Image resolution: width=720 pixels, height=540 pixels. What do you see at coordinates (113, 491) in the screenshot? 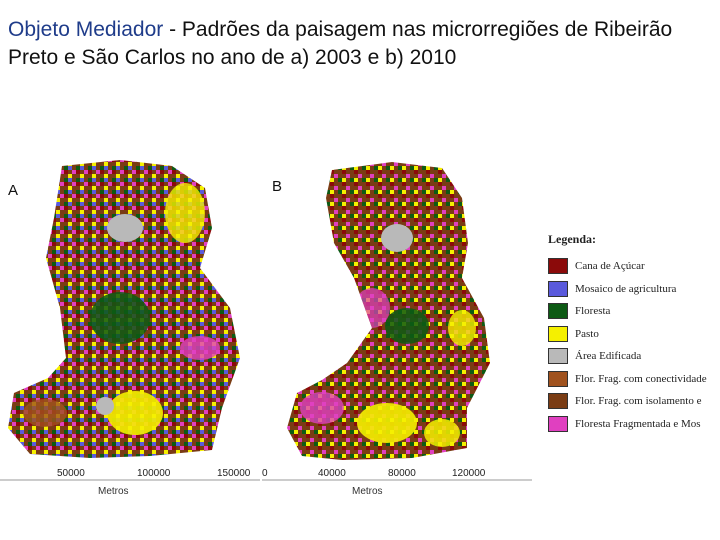
I see `map-a-scale-unit: Metros` at bounding box center [113, 491].